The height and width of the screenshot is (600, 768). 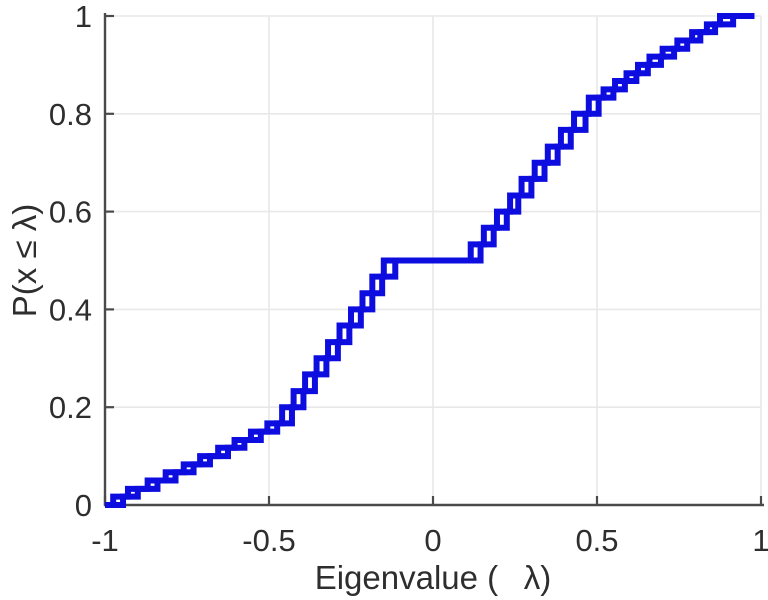 I want to click on x-tick-label-3: 0.5, so click(x=596, y=540).